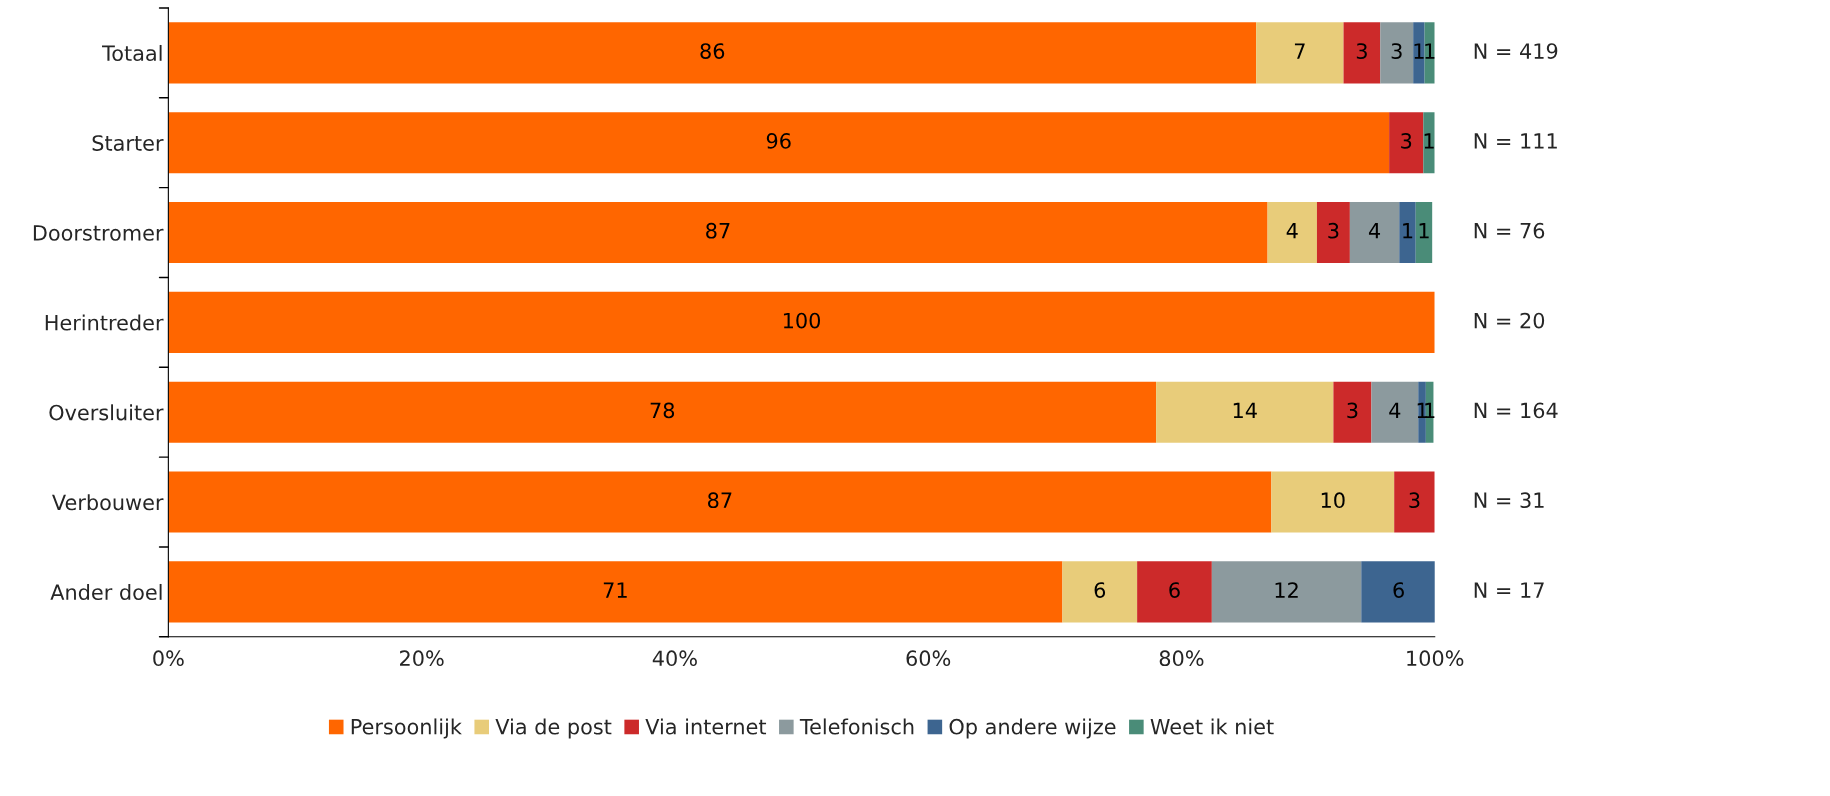 Image resolution: width=1830 pixels, height=796 pixels. Describe the element at coordinates (1516, 51) in the screenshot. I see `text: N = 419` at that location.